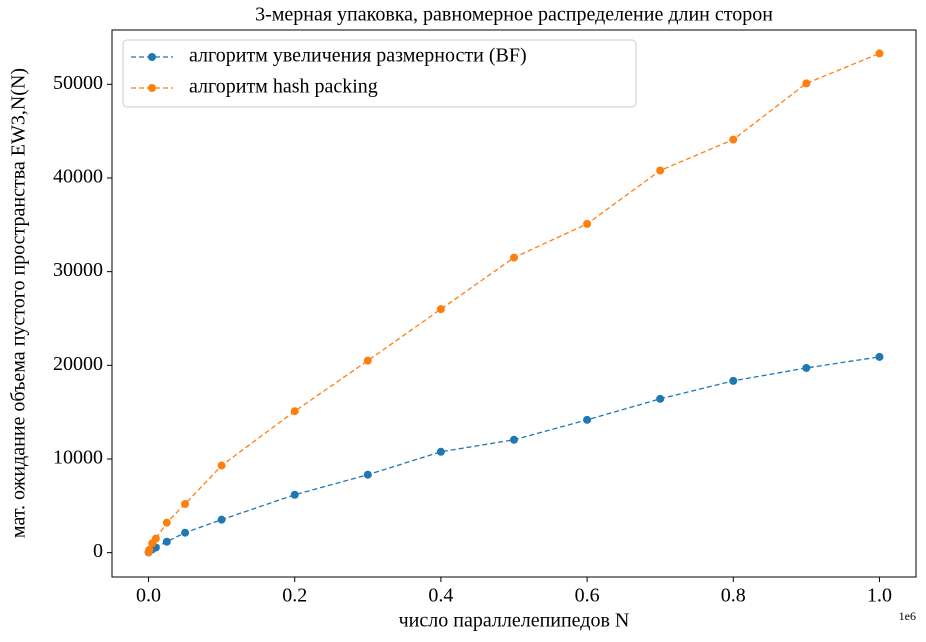  I want to click on x-tick-label: 0.2, so click(294, 596).